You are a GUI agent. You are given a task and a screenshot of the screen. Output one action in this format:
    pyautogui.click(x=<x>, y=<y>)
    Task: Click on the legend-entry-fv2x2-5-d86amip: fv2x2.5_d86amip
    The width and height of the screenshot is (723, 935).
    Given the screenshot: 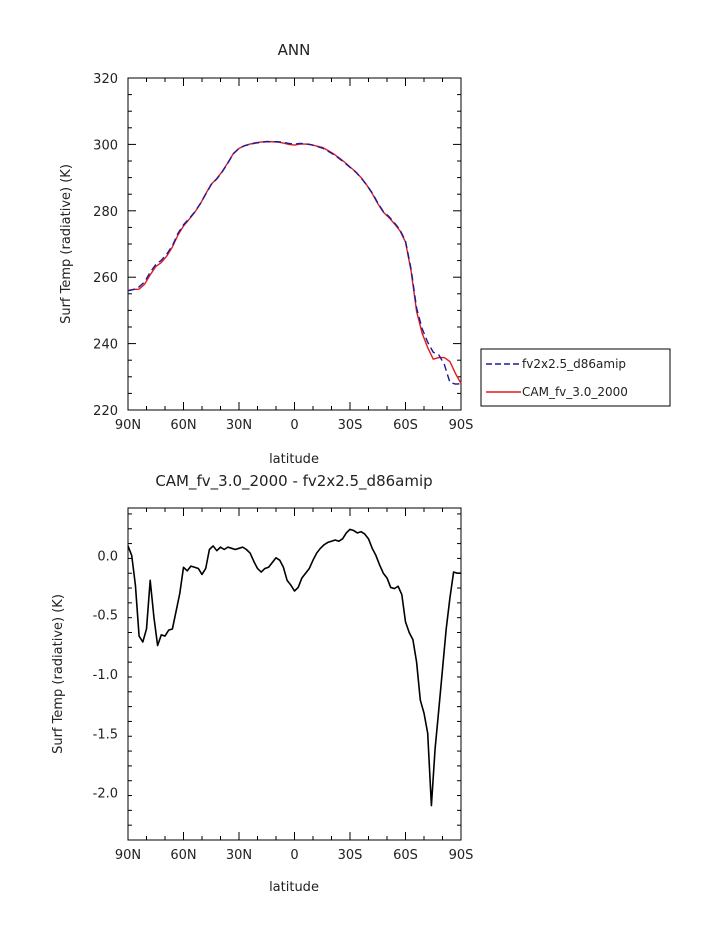 What is the action you would take?
    pyautogui.click(x=574, y=364)
    